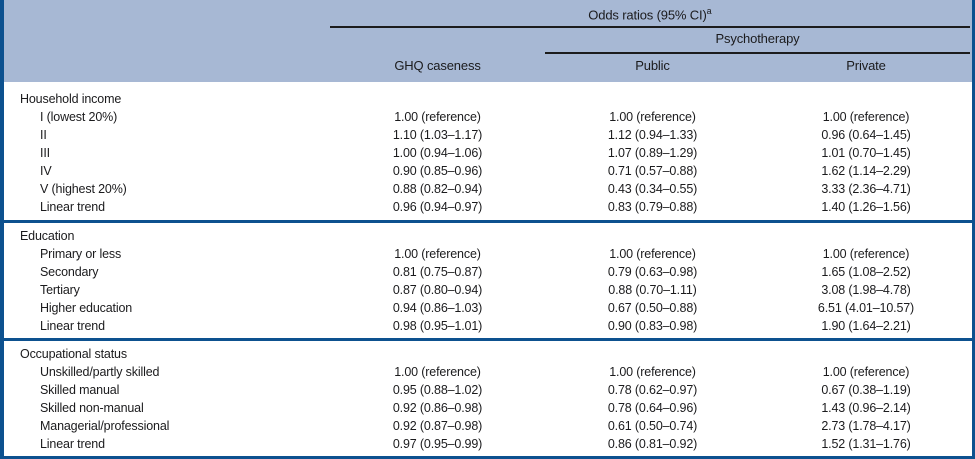 The image size is (975, 459). Describe the element at coordinates (866, 326) in the screenshot. I see `cell-value: 1.90 (1.64–2.21)` at that location.